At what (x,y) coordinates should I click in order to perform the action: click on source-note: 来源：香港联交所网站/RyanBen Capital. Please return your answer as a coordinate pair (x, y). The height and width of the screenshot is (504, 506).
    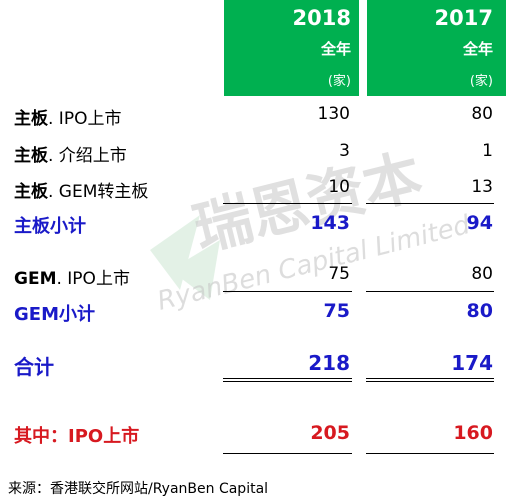
    Looking at the image, I should click on (138, 489).